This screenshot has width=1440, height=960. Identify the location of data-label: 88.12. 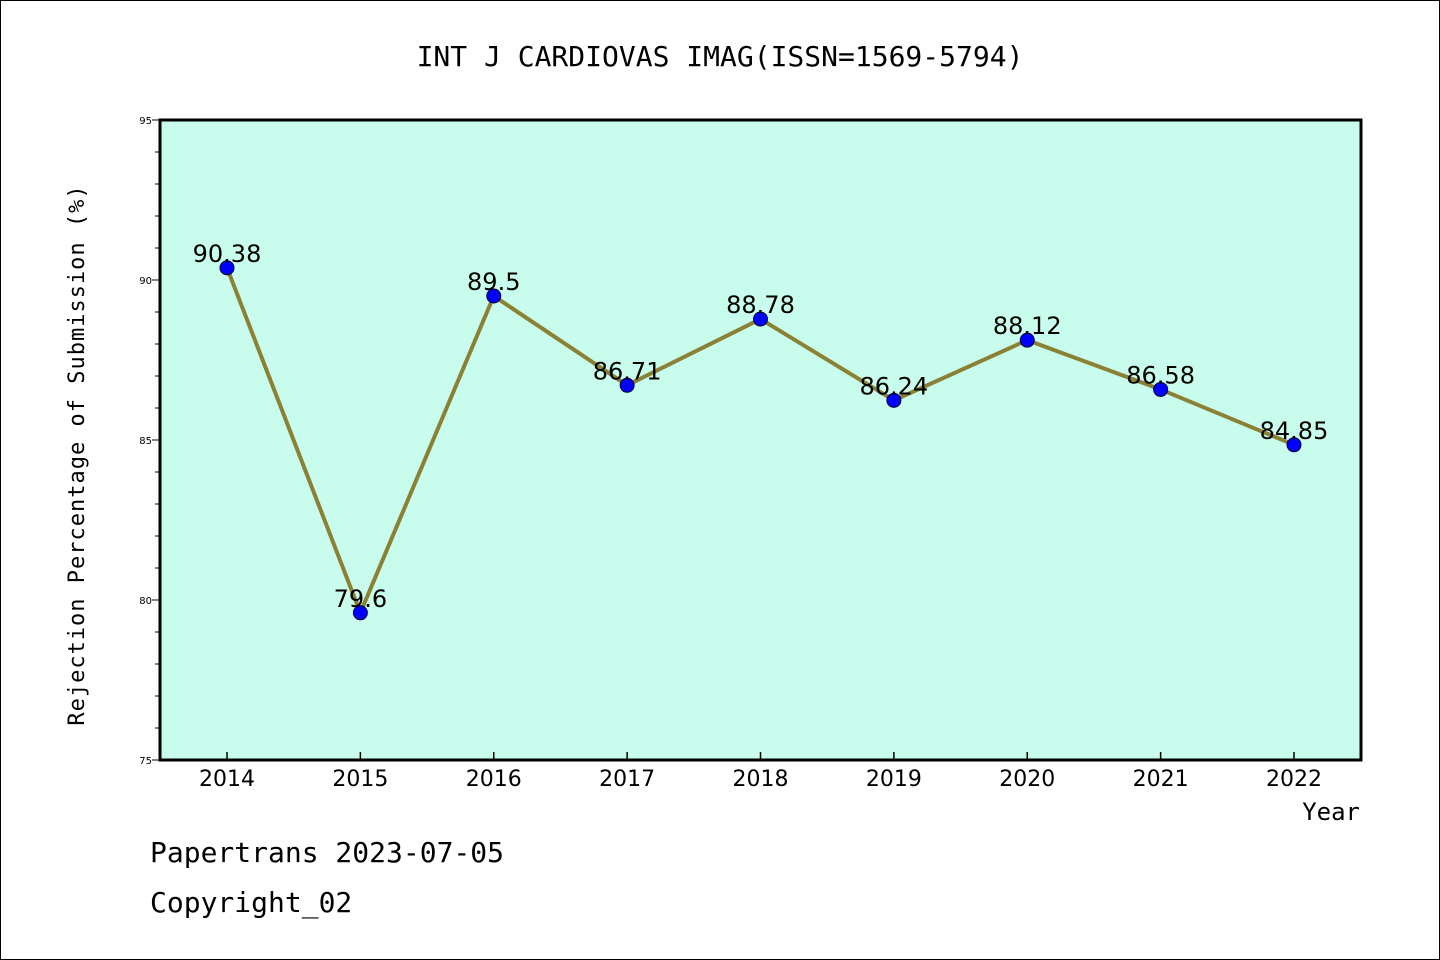
(1027, 326).